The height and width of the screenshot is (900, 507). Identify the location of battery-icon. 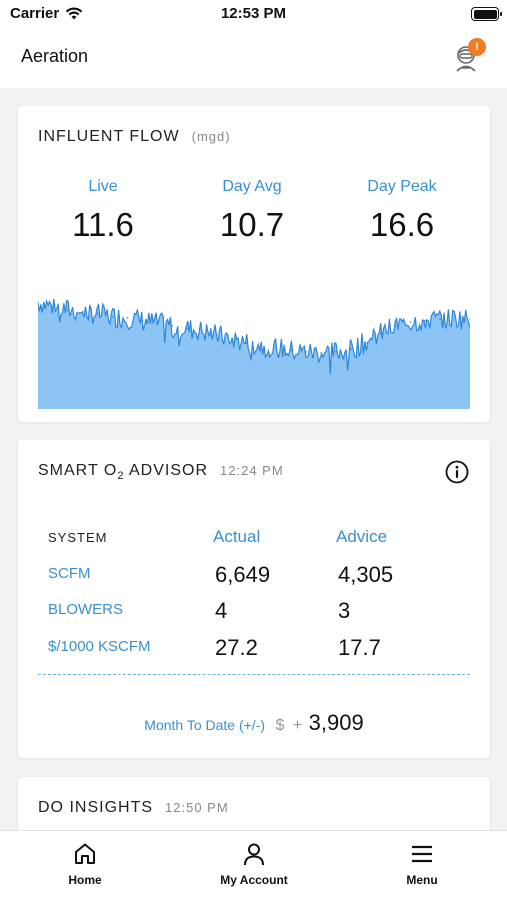
(486, 14).